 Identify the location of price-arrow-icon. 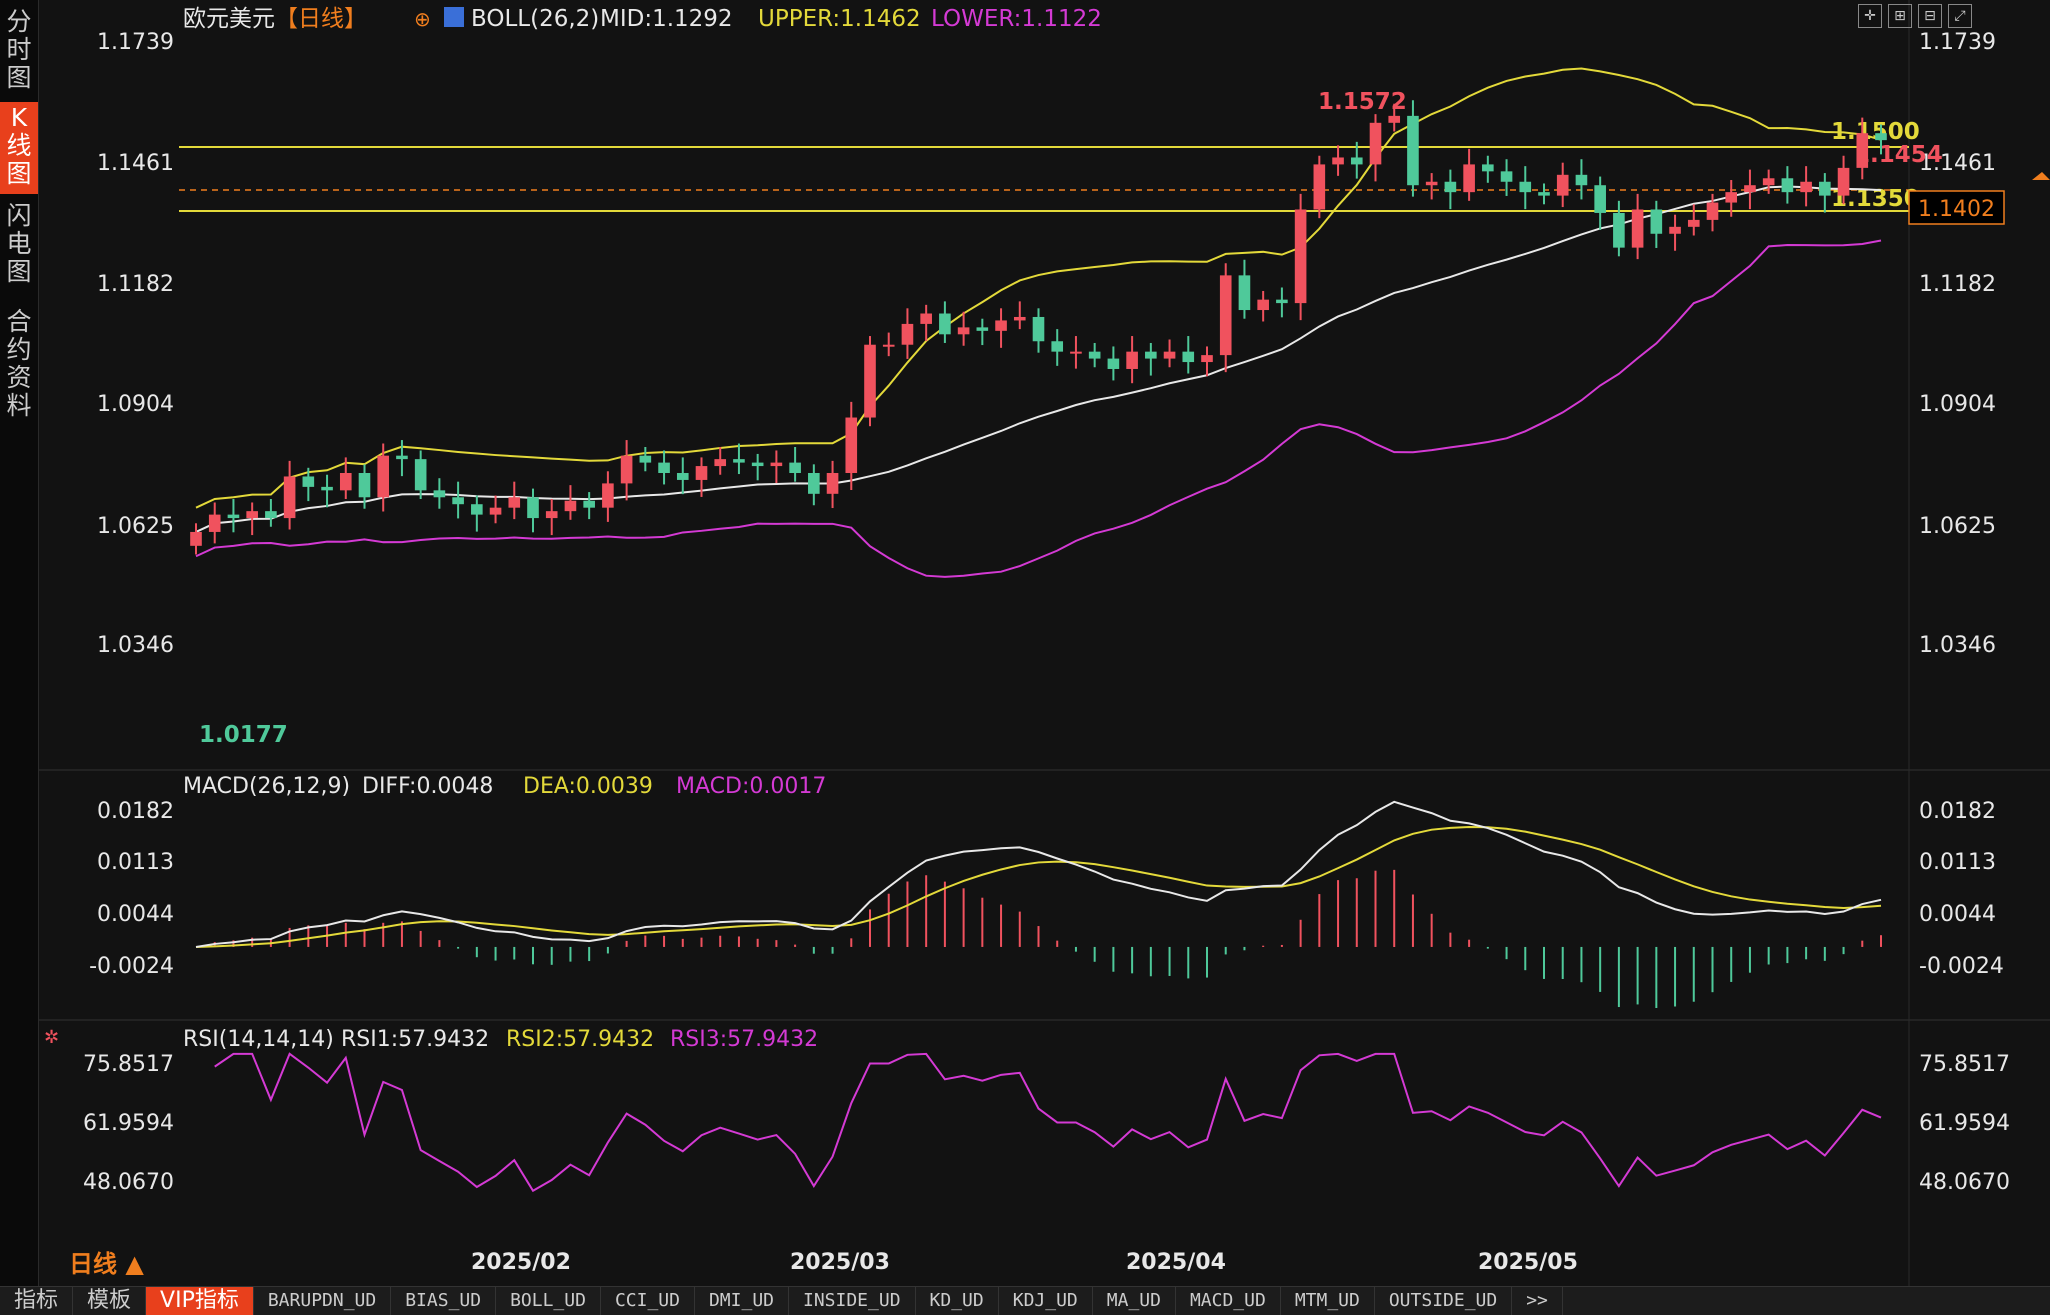
(2041, 176).